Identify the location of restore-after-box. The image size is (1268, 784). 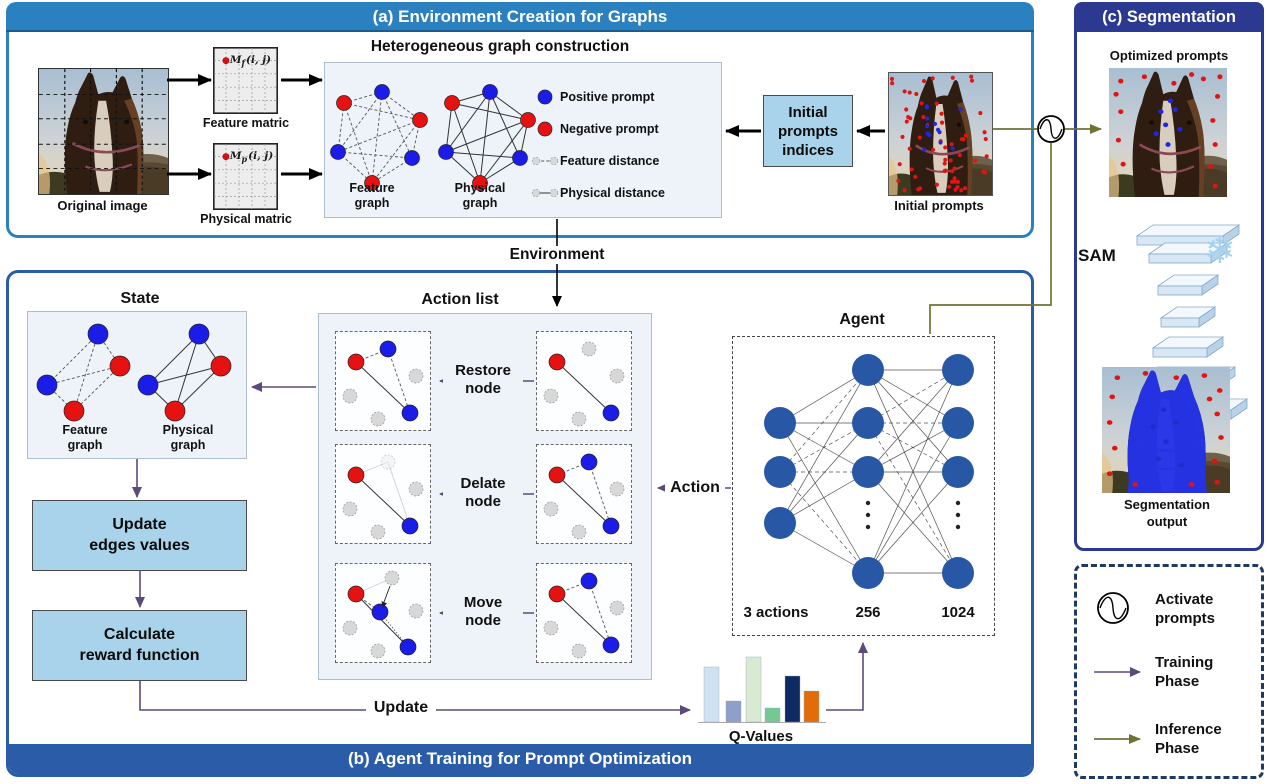
(383, 381).